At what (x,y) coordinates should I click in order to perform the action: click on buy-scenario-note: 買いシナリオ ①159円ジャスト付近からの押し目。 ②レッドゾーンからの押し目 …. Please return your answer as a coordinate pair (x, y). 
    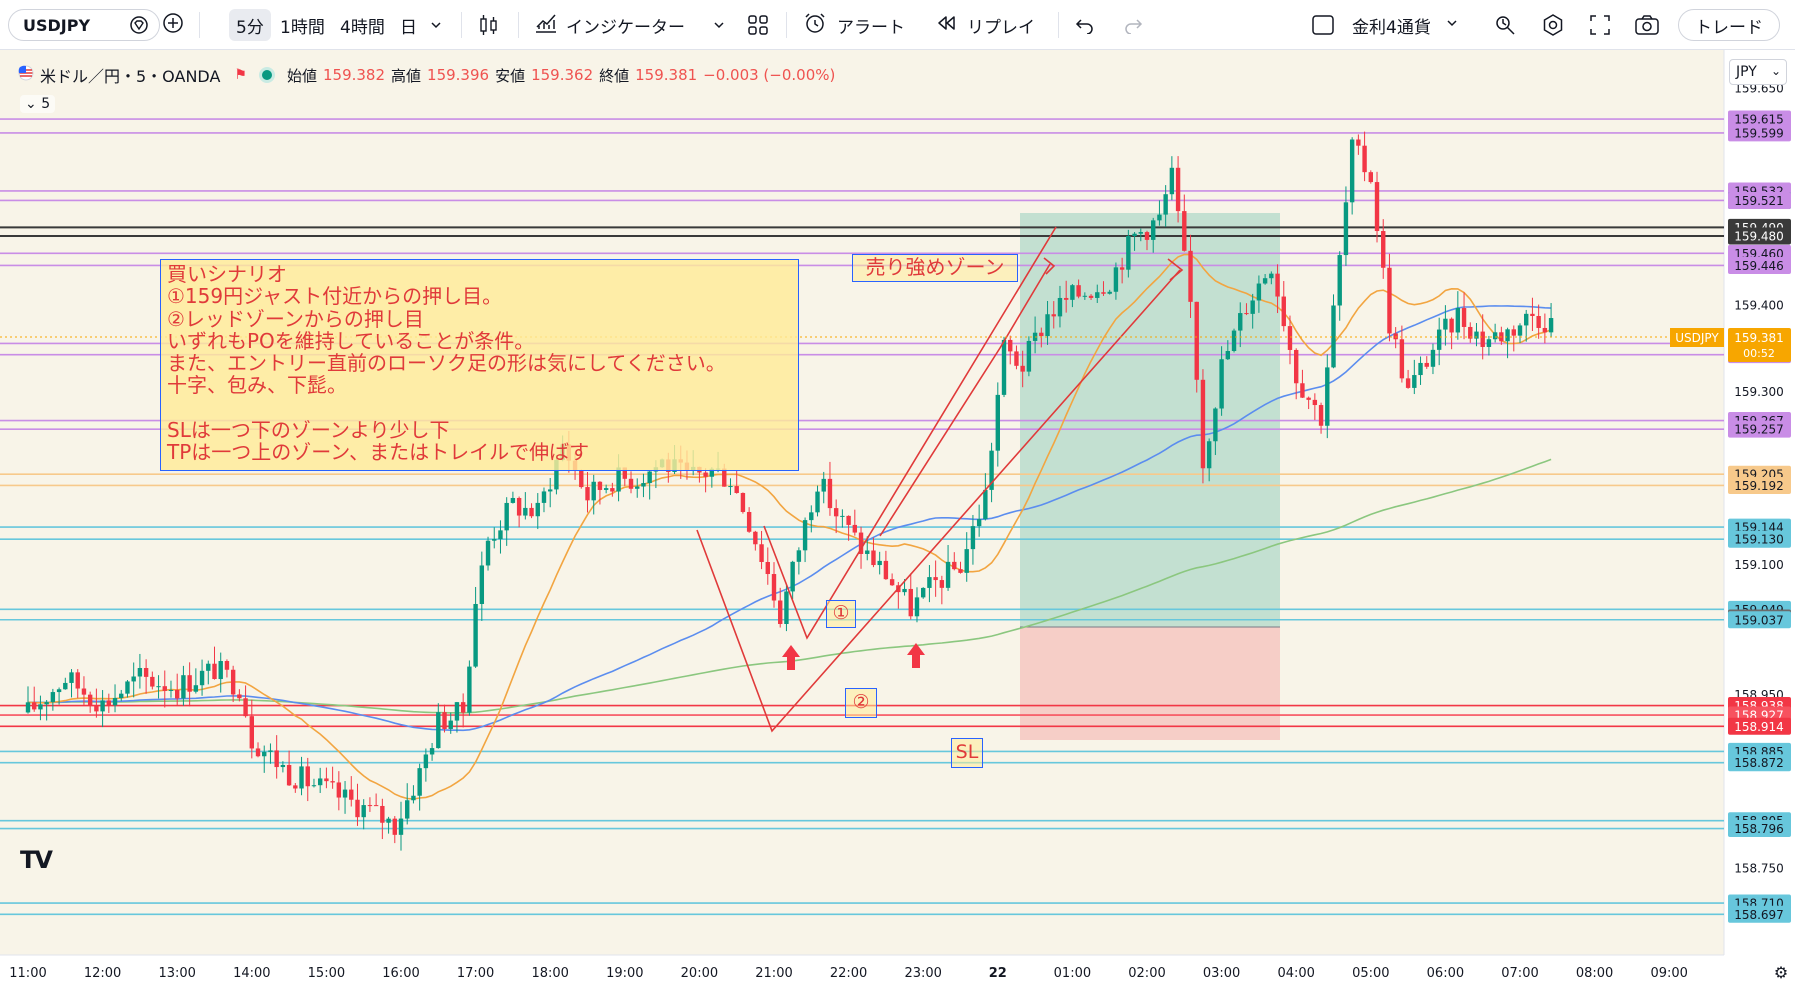
    Looking at the image, I should click on (479, 365).